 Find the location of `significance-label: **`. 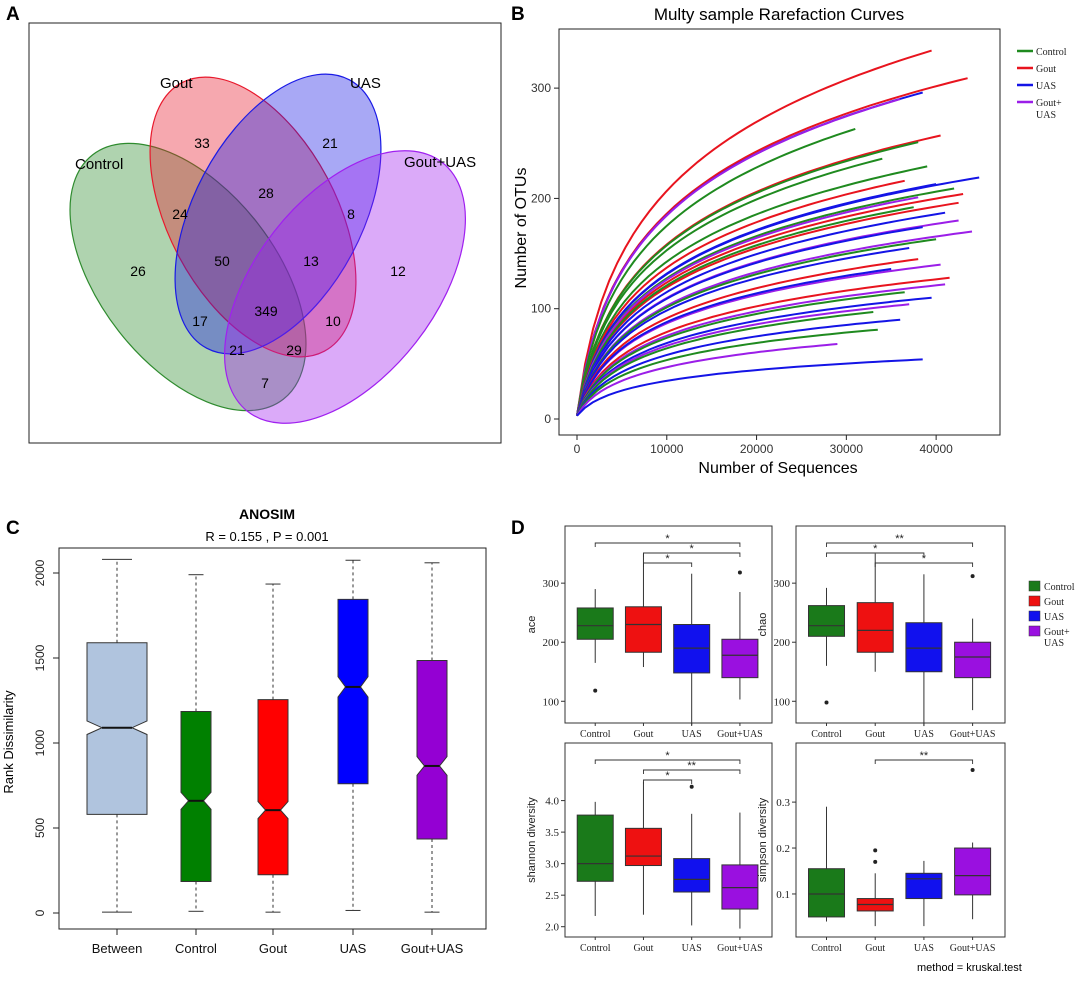

significance-label: ** is located at coordinates (691, 766).